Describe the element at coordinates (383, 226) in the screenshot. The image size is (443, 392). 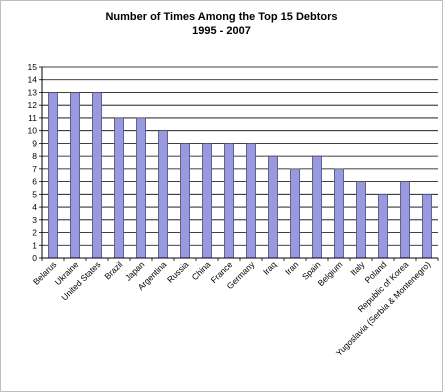
I see `bar-poland` at that location.